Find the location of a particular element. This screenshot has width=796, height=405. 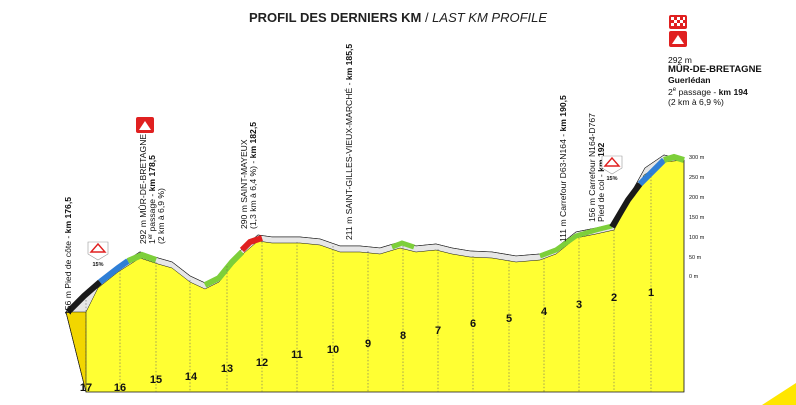

elev-tick: 150 m is located at coordinates (697, 218).